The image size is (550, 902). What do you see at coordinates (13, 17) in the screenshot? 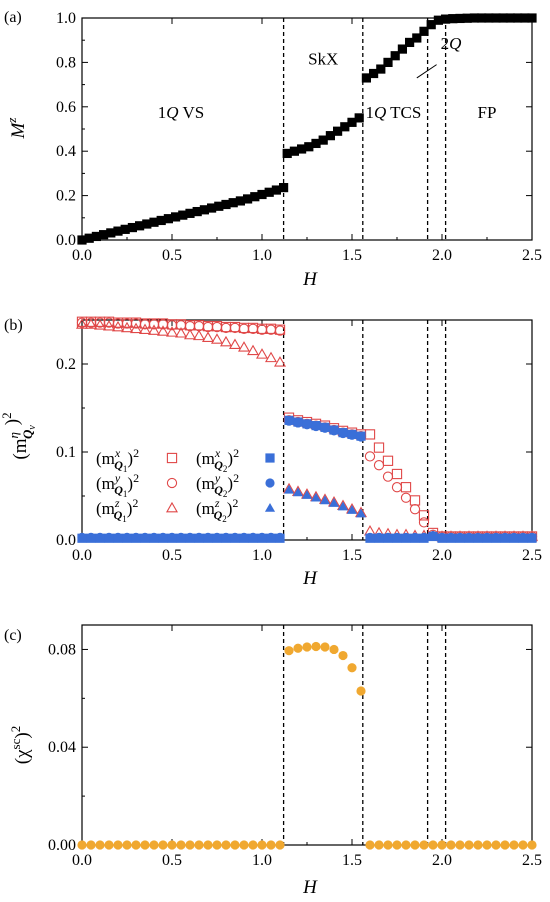
I see `panel-a-label: (a)` at bounding box center [13, 17].